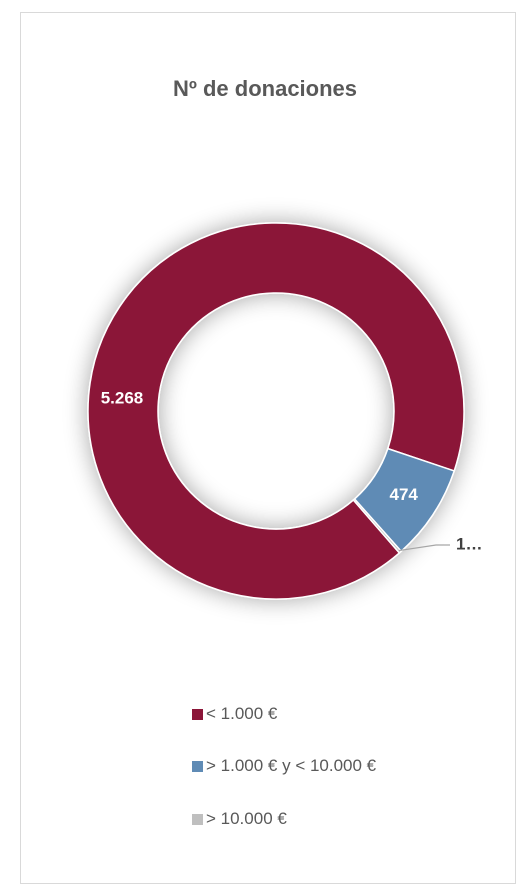  Describe the element at coordinates (404, 494) in the screenshot. I see `data-label: 474` at that location.